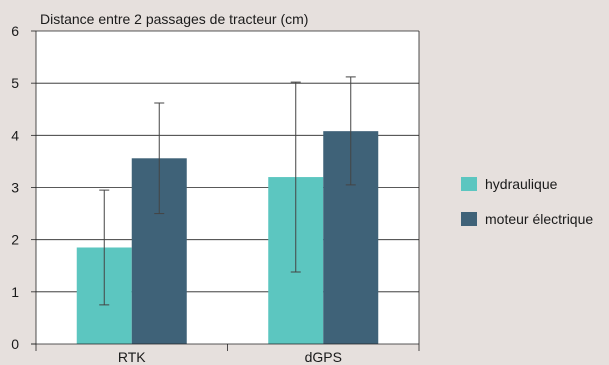 The height and width of the screenshot is (365, 609). I want to click on y-tick-label-6: 6, so click(15, 31).